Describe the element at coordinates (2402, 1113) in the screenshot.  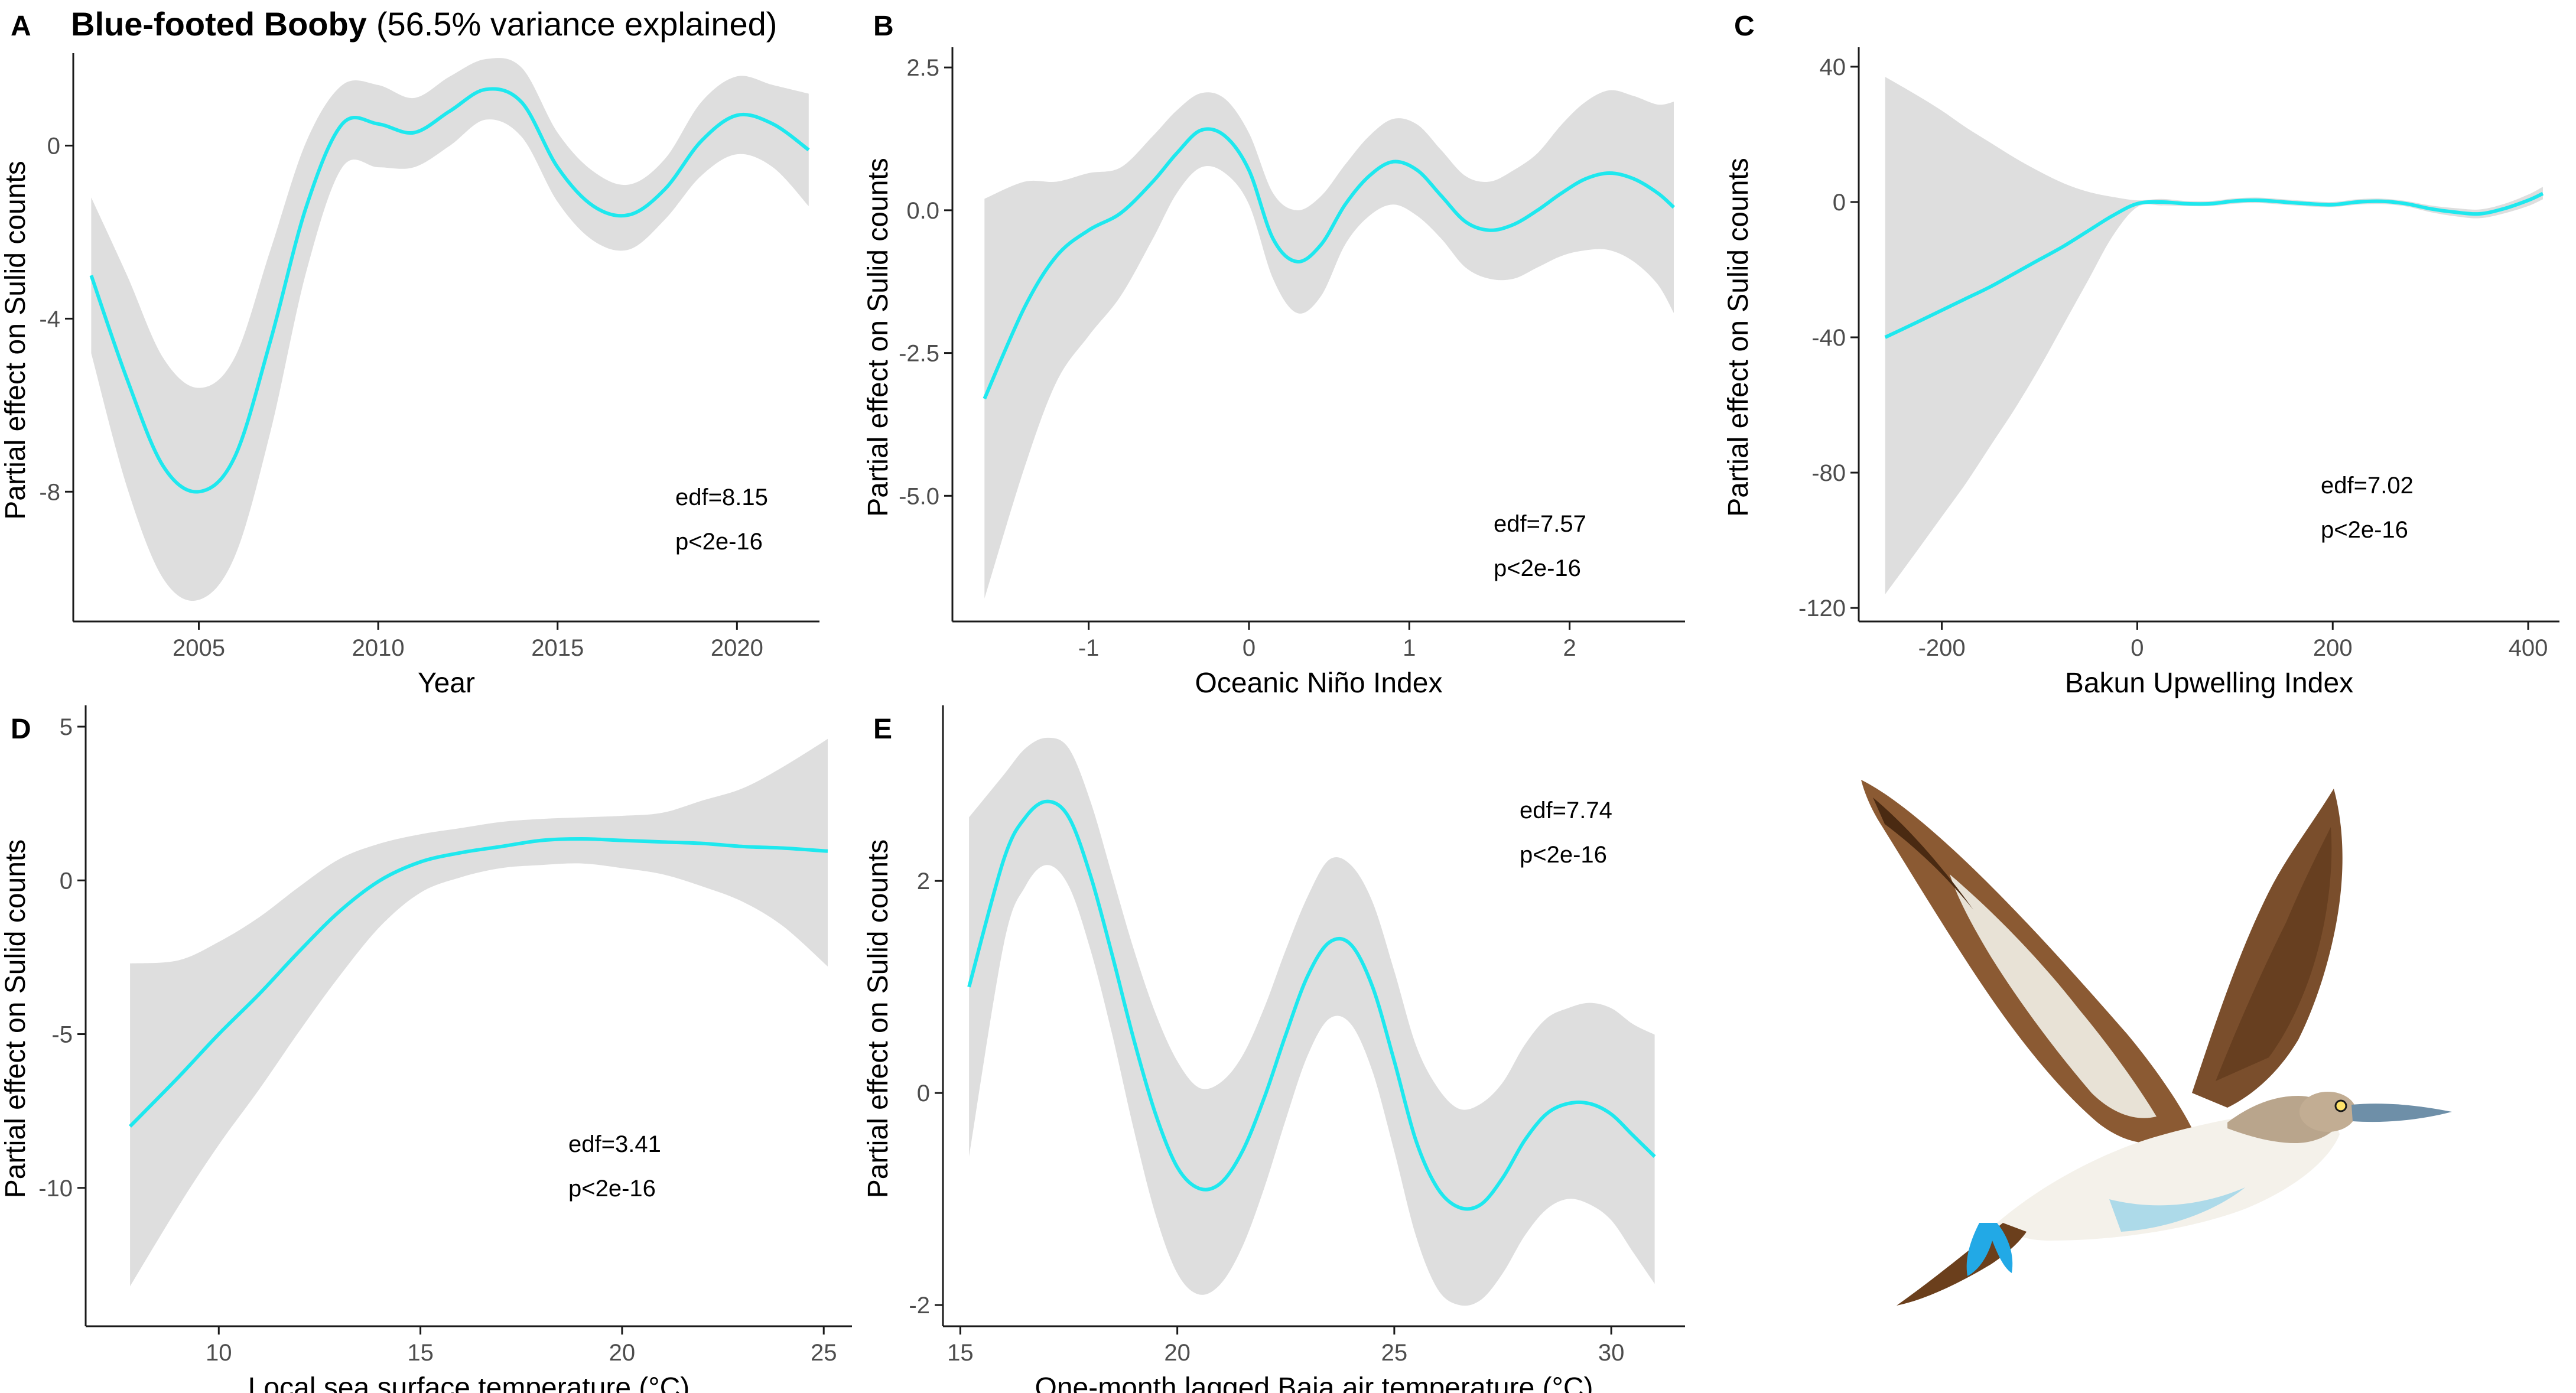
I see `bird-beak` at that location.